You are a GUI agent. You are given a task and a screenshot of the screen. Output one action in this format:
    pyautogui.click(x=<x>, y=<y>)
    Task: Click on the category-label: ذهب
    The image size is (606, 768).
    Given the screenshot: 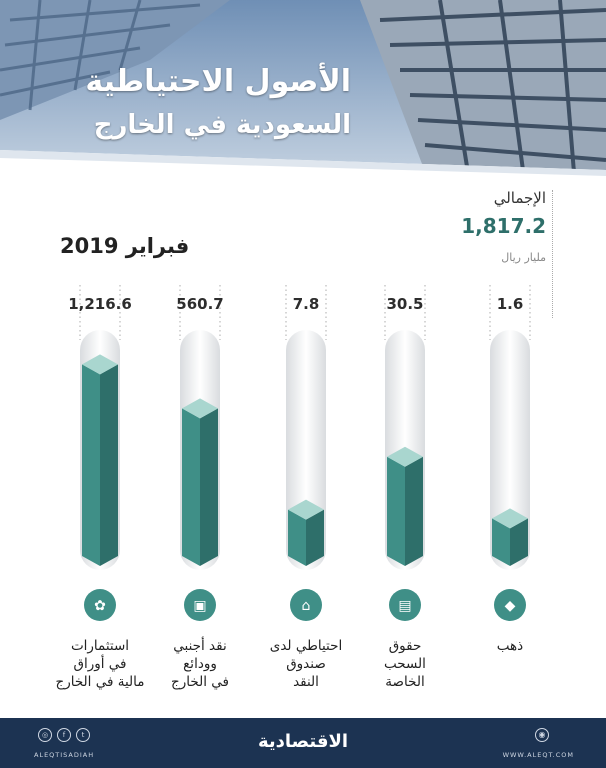 What is the action you would take?
    pyautogui.click(x=510, y=646)
    